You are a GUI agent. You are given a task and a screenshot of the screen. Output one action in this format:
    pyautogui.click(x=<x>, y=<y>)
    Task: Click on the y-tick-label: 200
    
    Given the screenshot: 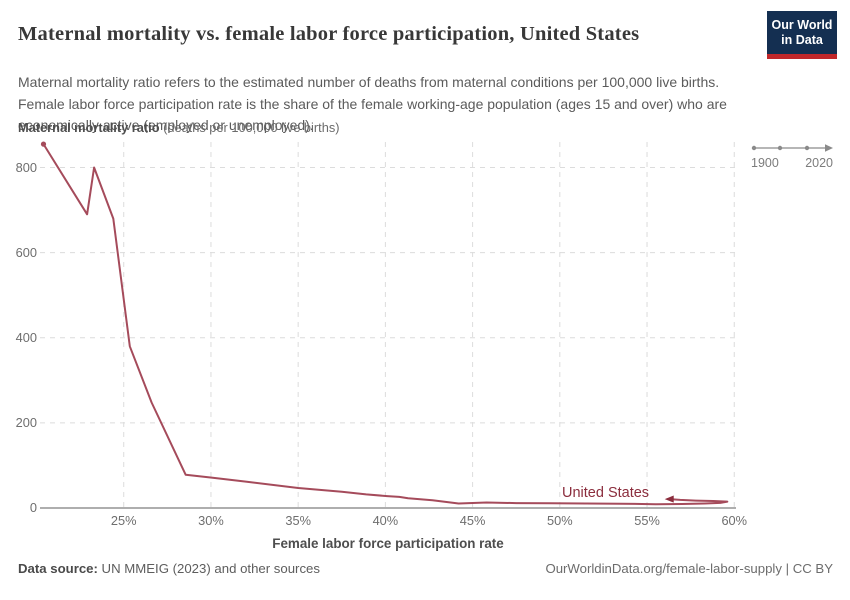 What is the action you would take?
    pyautogui.click(x=26, y=422)
    